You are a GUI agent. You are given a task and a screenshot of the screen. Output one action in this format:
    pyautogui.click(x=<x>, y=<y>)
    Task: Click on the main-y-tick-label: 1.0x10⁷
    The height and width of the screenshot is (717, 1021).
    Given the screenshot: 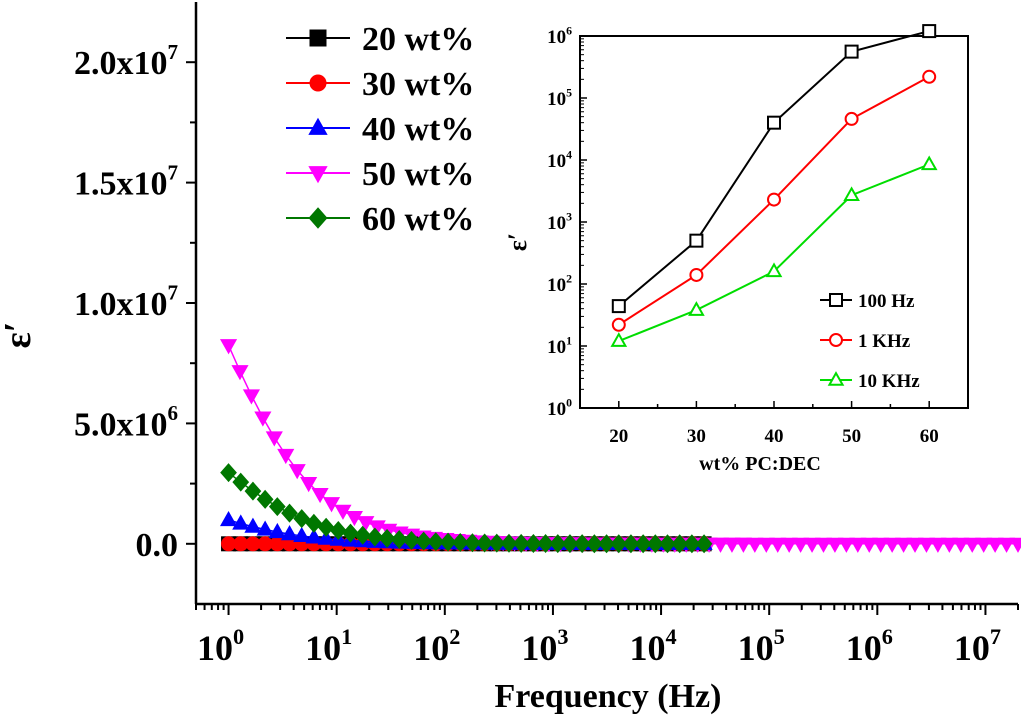 What is the action you would take?
    pyautogui.click(x=126, y=302)
    